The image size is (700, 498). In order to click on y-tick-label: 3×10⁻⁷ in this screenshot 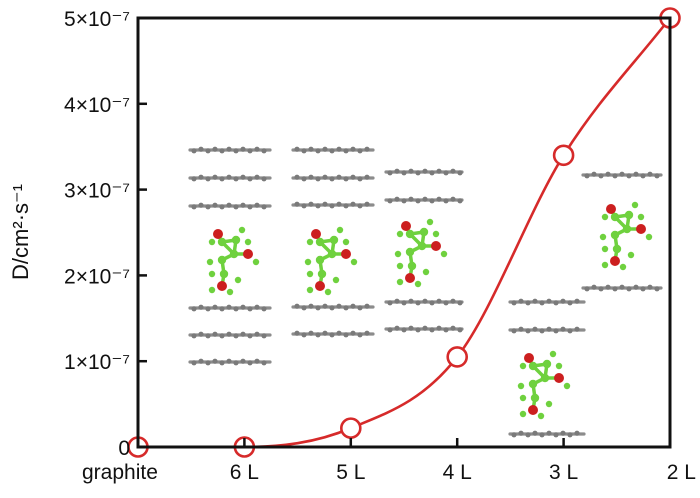, I will do `click(97, 191)`.